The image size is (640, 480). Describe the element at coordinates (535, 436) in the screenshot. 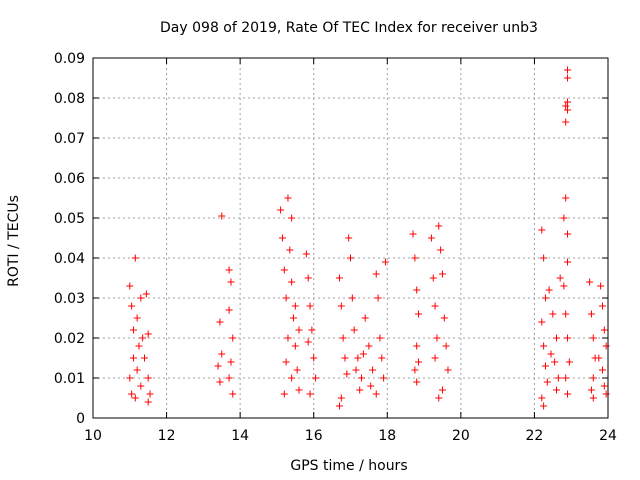

I see `x-tick-label: 22` at that location.